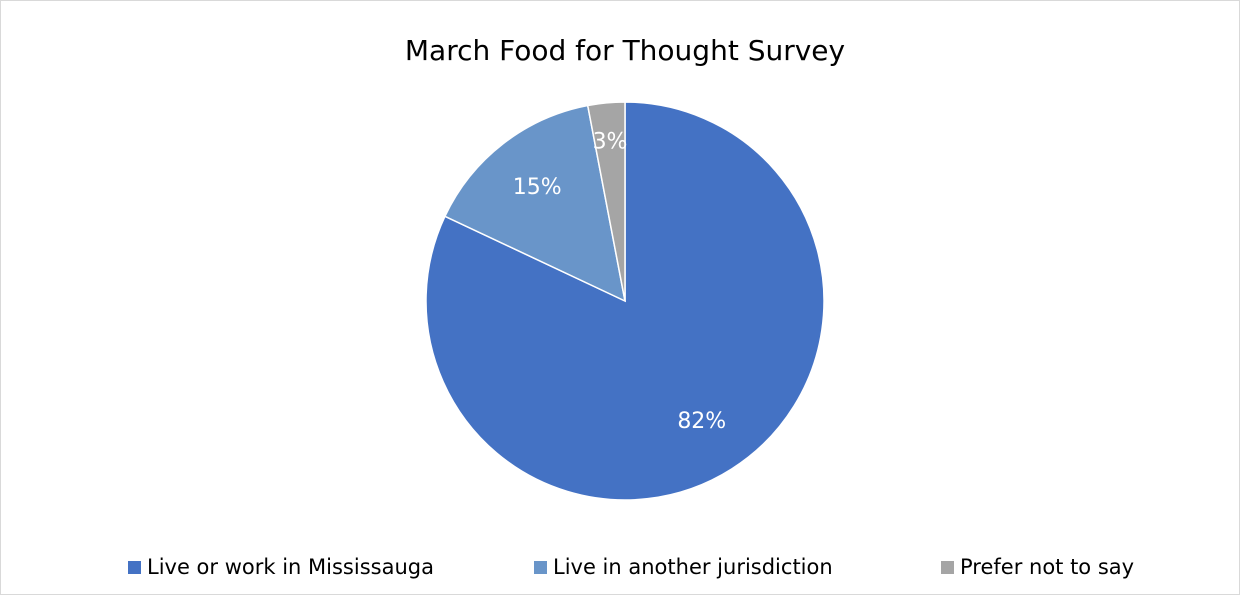  Describe the element at coordinates (693, 567) in the screenshot. I see `legend-label: Live in another jurisdiction` at that location.